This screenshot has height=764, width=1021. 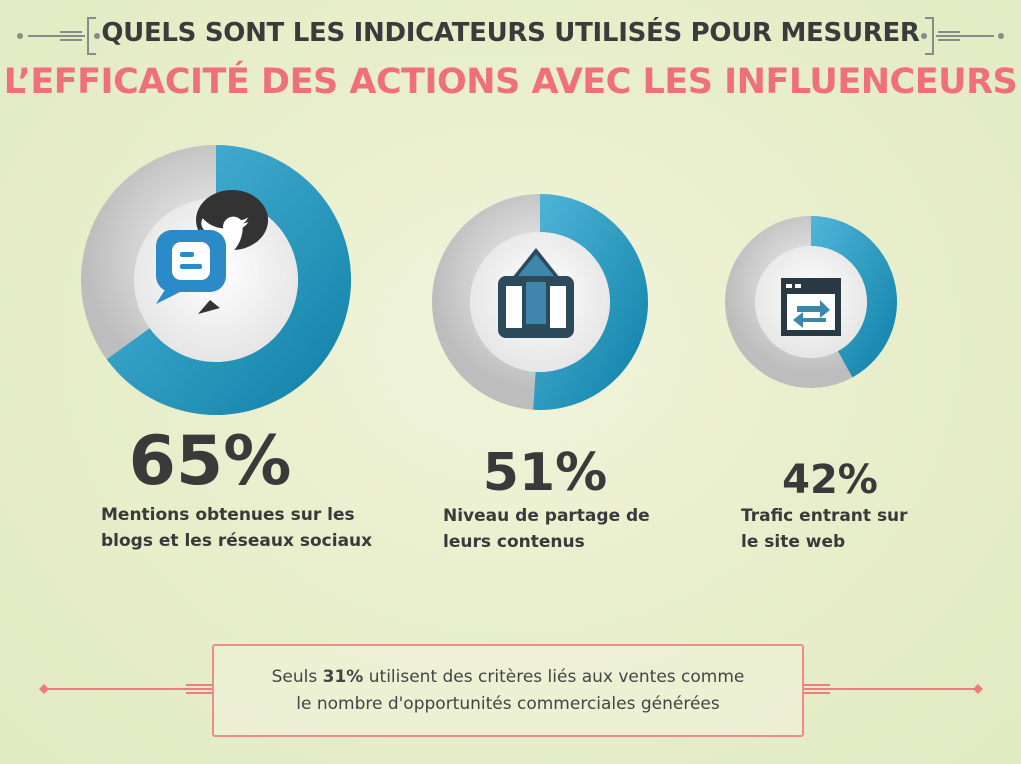 I want to click on label-partage-line1: Niveau de partage de, so click(x=546, y=516).